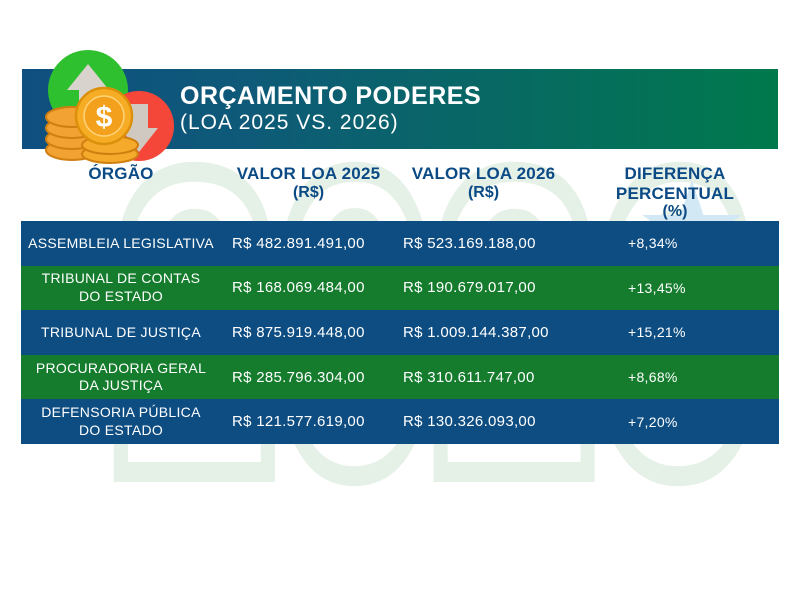 The width and height of the screenshot is (800, 600). What do you see at coordinates (121, 192) in the screenshot?
I see `column-header-orgao: ÓRGÃO` at bounding box center [121, 192].